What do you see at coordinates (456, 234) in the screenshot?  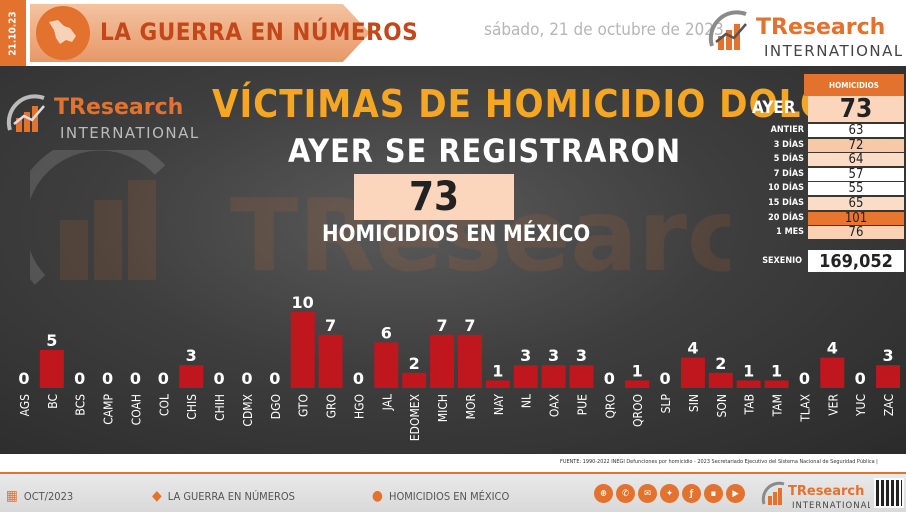 I see `total-caption: HOMICIDIOS EN MÉXICO` at bounding box center [456, 234].